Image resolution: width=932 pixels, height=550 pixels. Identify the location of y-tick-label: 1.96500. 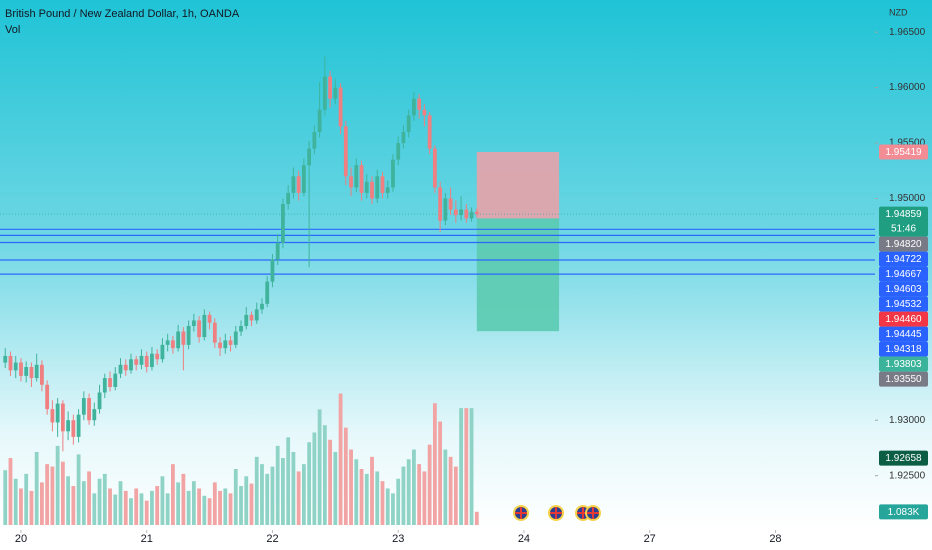
(907, 32).